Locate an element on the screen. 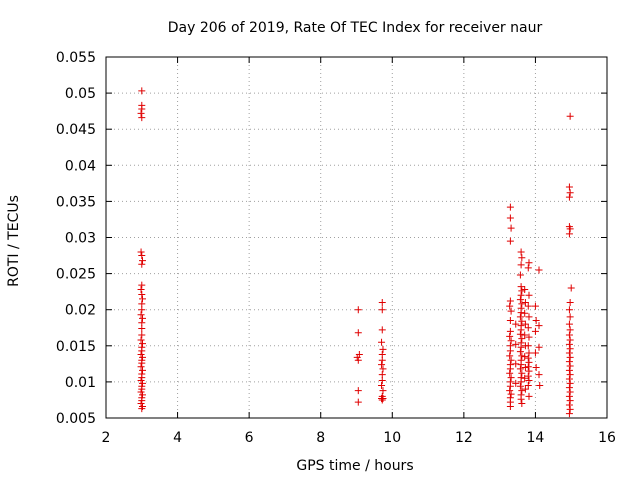 The image size is (640, 480). y-tick-label: 0.04 is located at coordinates (80, 166).